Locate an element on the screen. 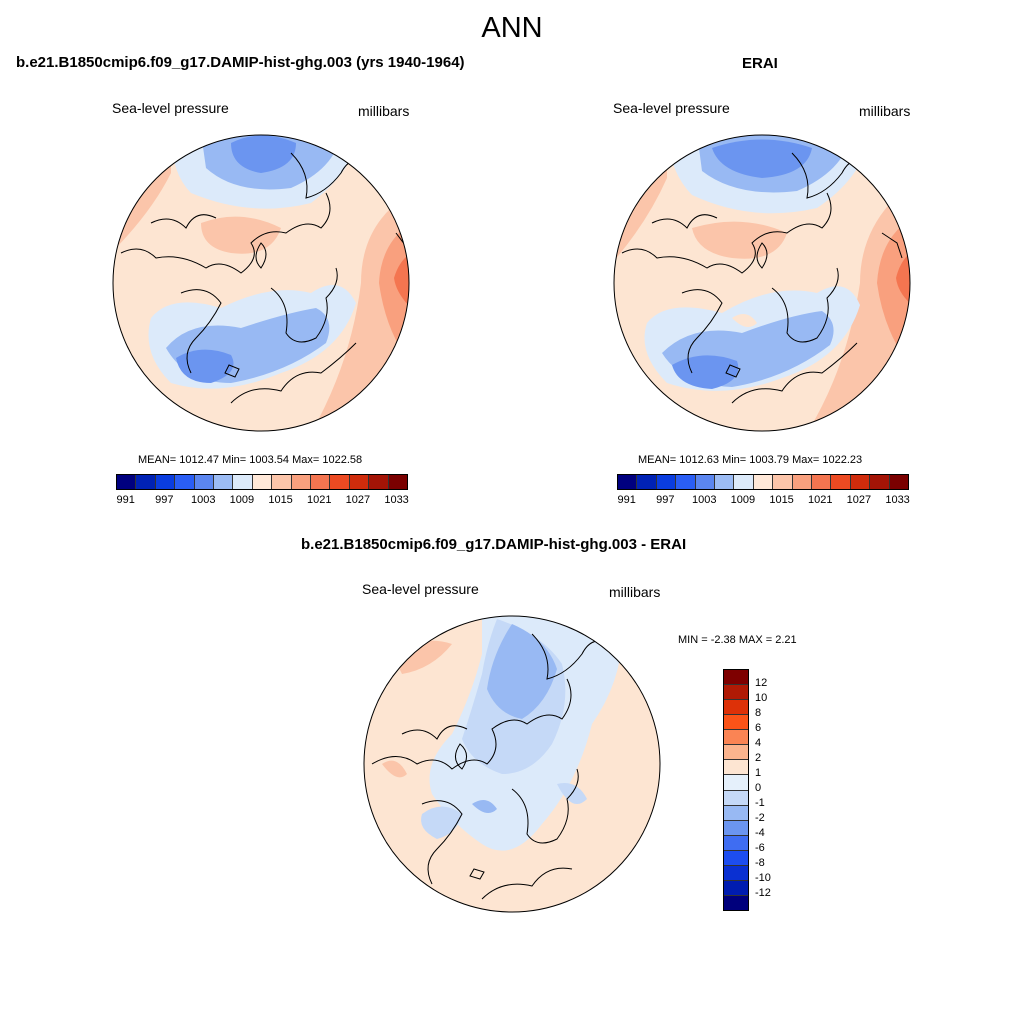 The image size is (1024, 1024). colorbar-tick-label: 4 is located at coordinates (758, 743).